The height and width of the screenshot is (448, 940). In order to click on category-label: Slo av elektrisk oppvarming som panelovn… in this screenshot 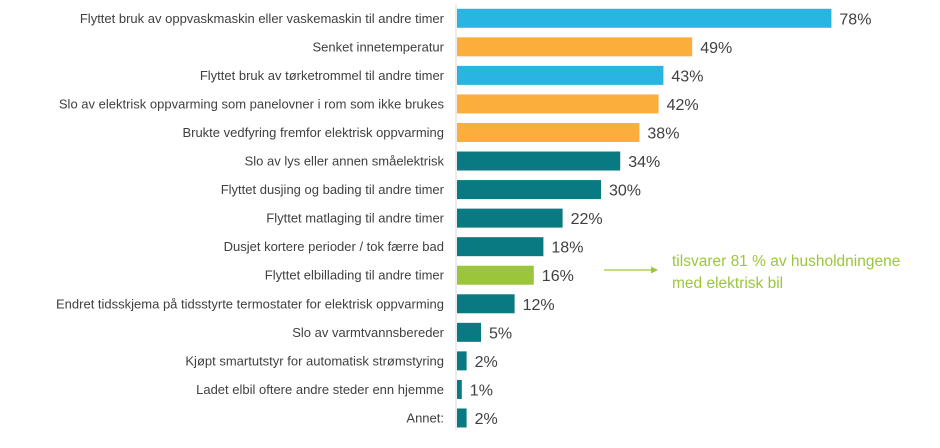, I will do `click(252, 103)`.